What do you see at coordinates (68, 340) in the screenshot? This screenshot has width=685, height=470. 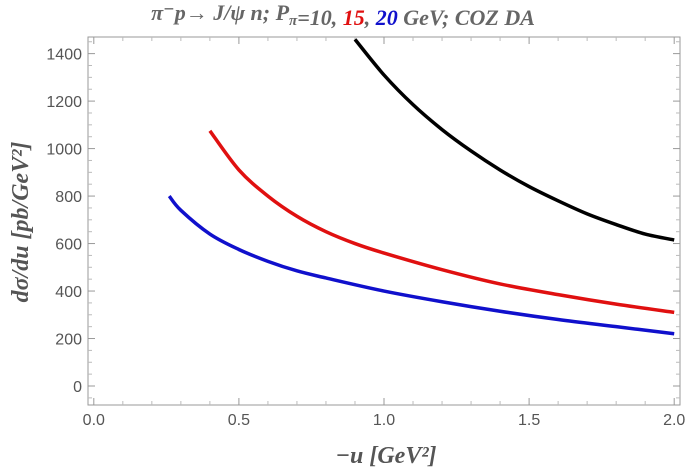 I see `y-tick-label: 200` at bounding box center [68, 340].